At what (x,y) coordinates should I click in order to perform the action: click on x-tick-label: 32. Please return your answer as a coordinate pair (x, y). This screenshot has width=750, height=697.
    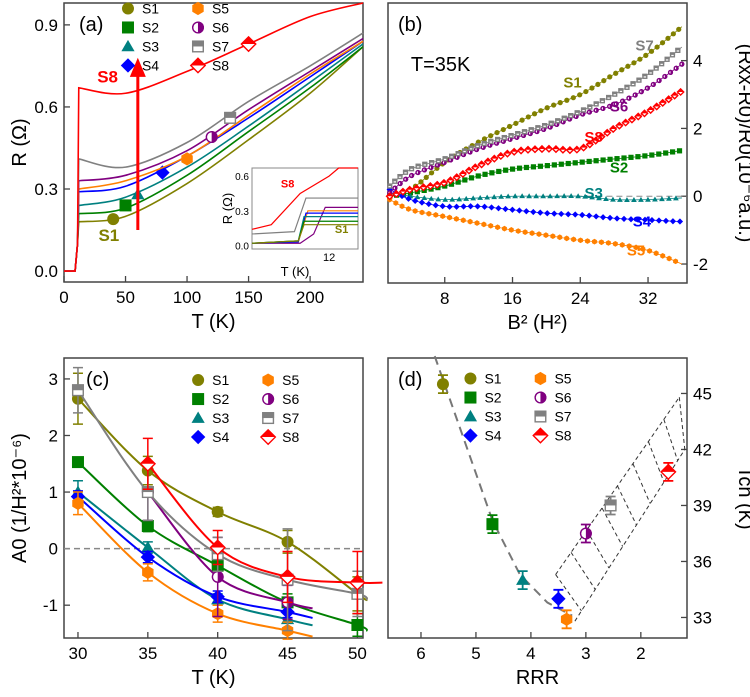
    Looking at the image, I should click on (648, 298).